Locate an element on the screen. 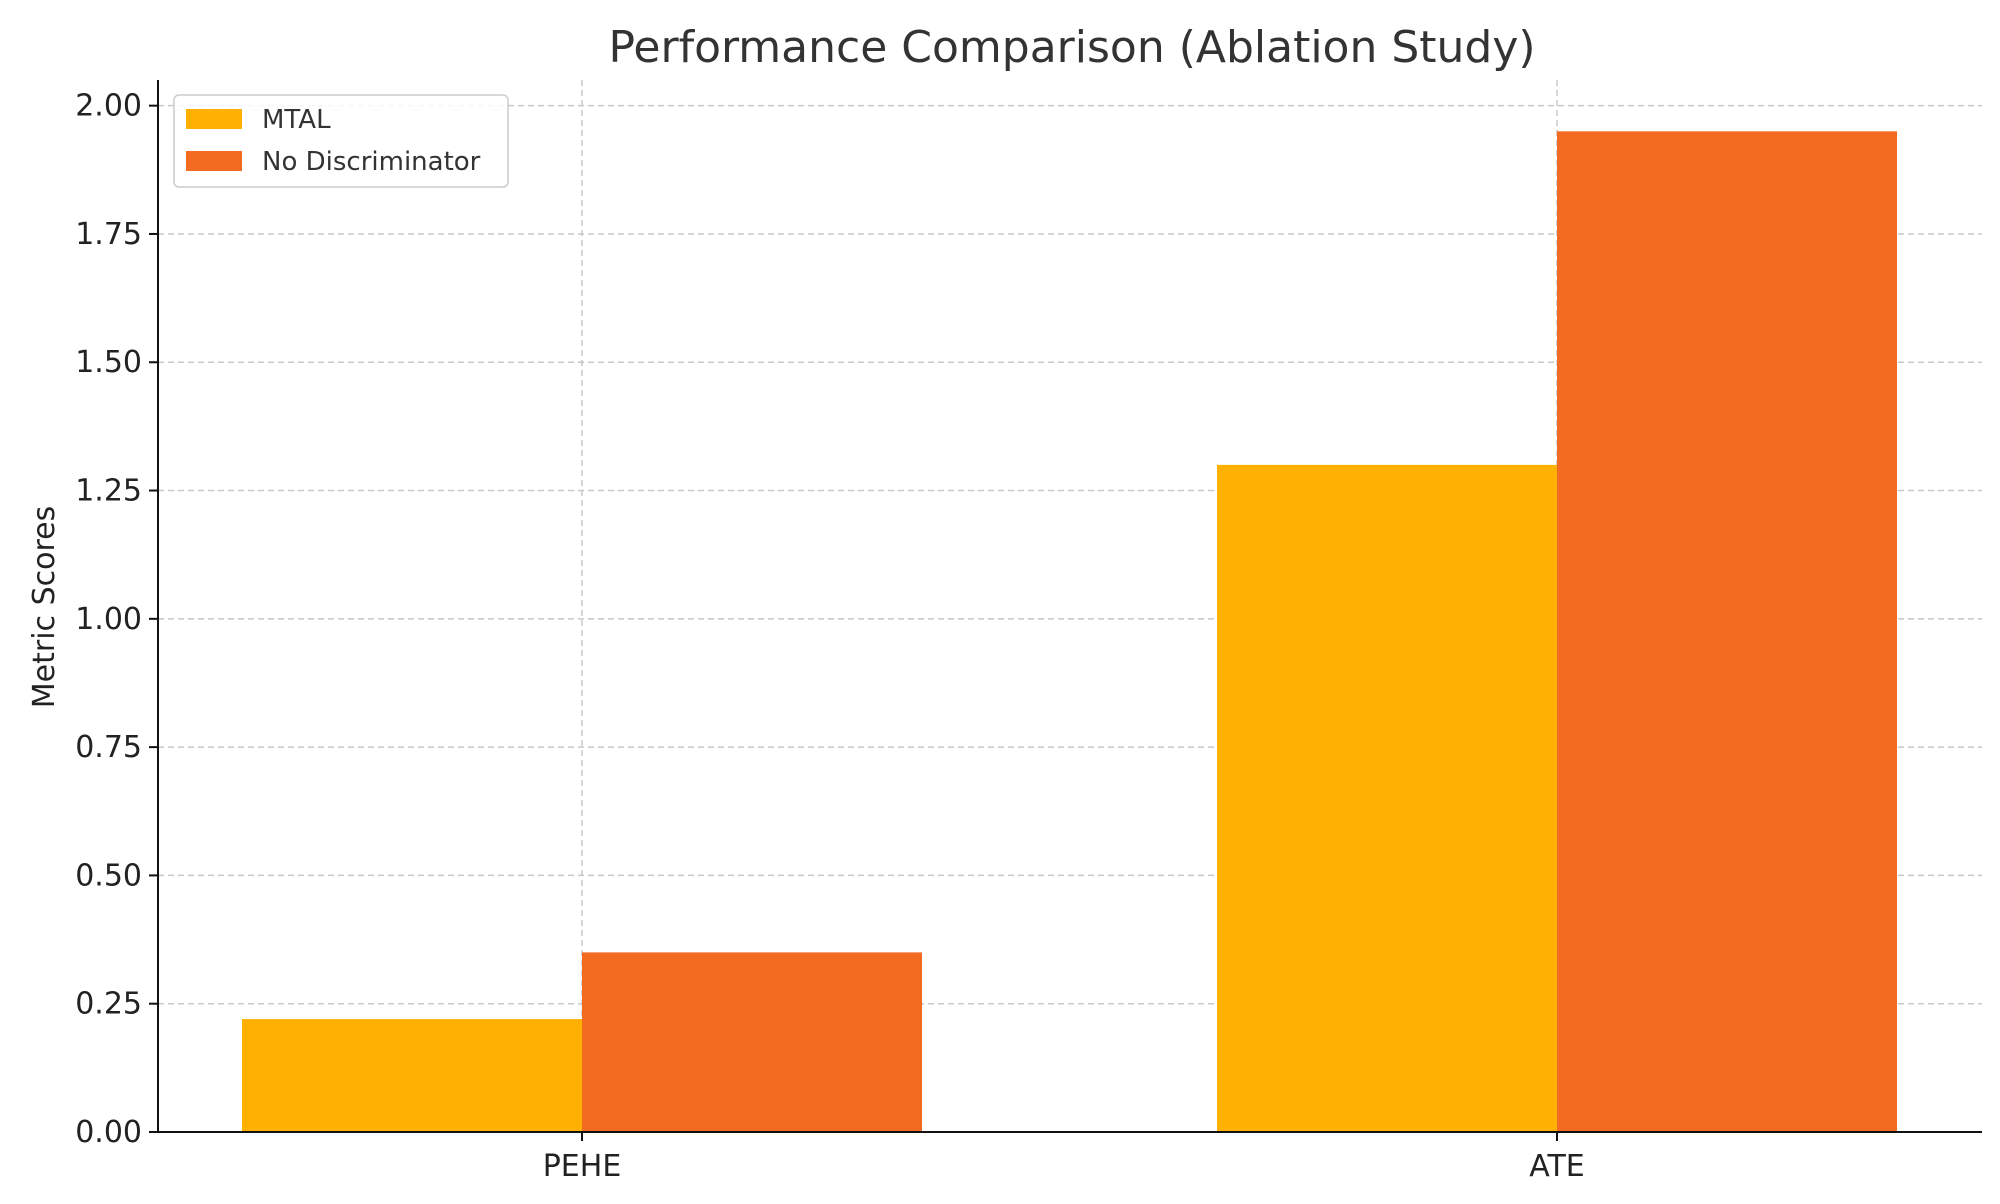  y-tick-label: 0.50 is located at coordinates (108, 875).